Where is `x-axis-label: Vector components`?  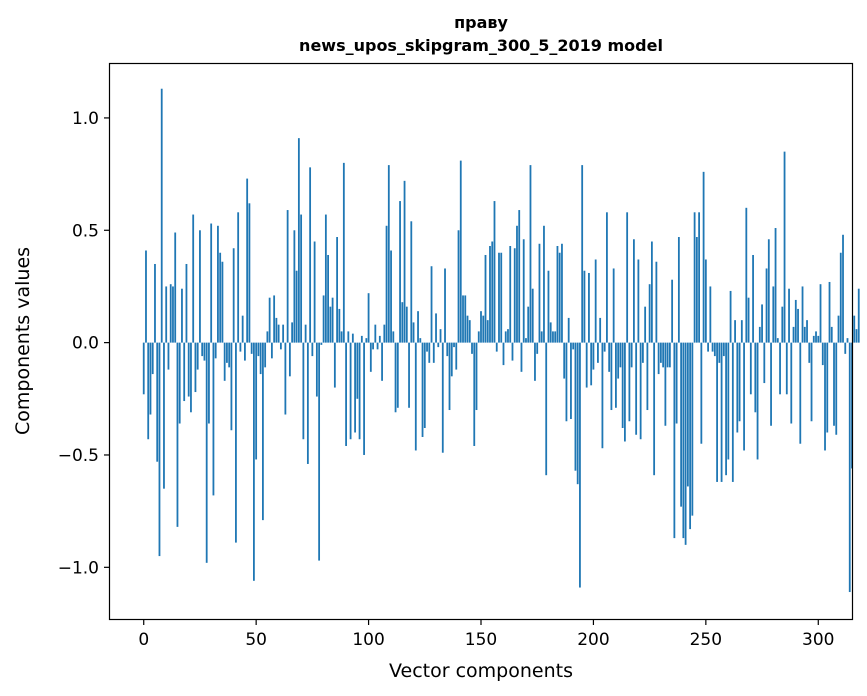 x-axis-label: Vector components is located at coordinates (481, 671).